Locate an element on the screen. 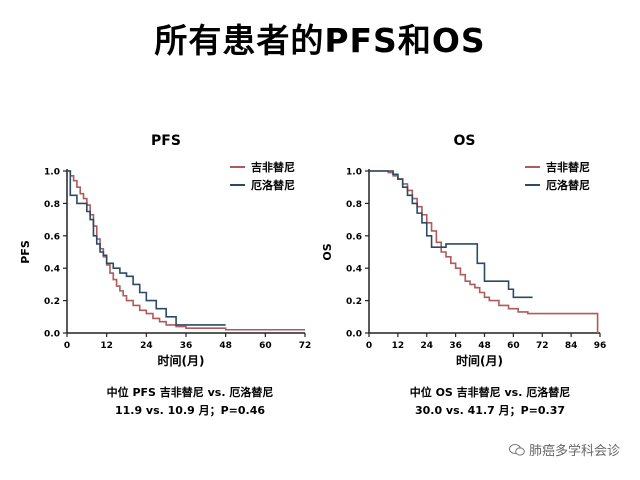 The image size is (640, 480). wechat-icon is located at coordinates (516, 449).